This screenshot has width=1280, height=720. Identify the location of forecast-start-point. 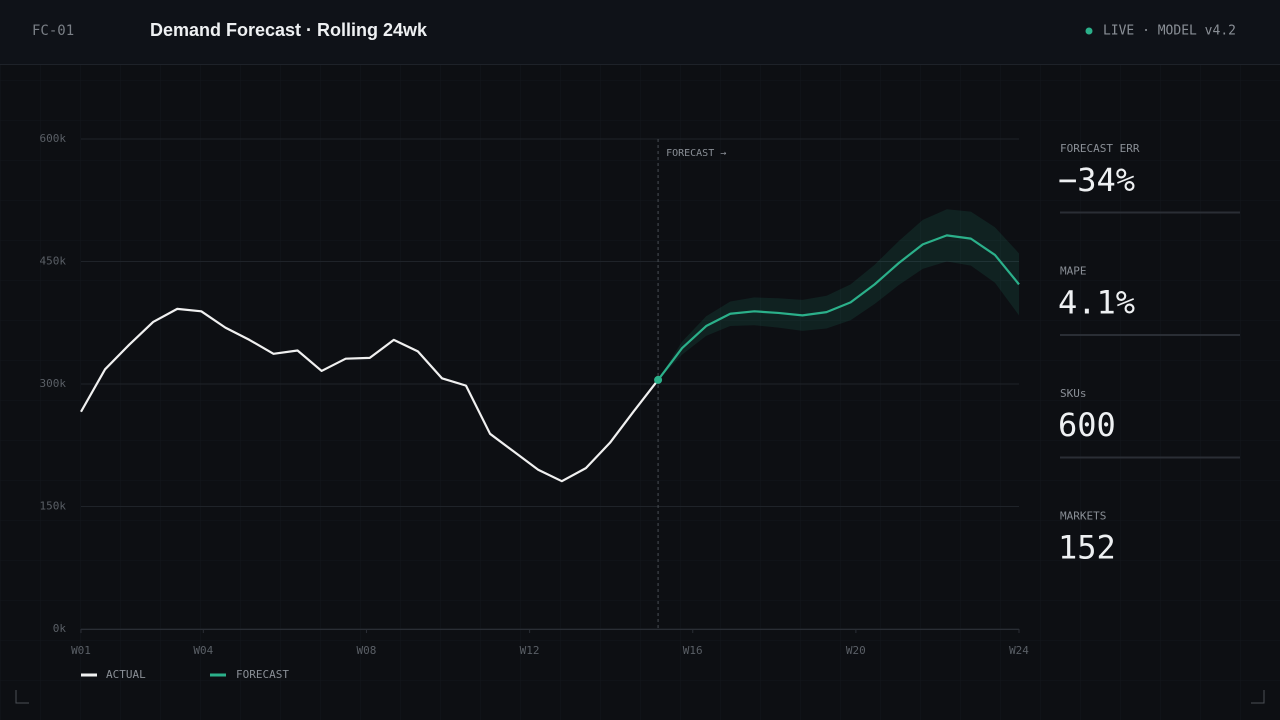
(658, 379).